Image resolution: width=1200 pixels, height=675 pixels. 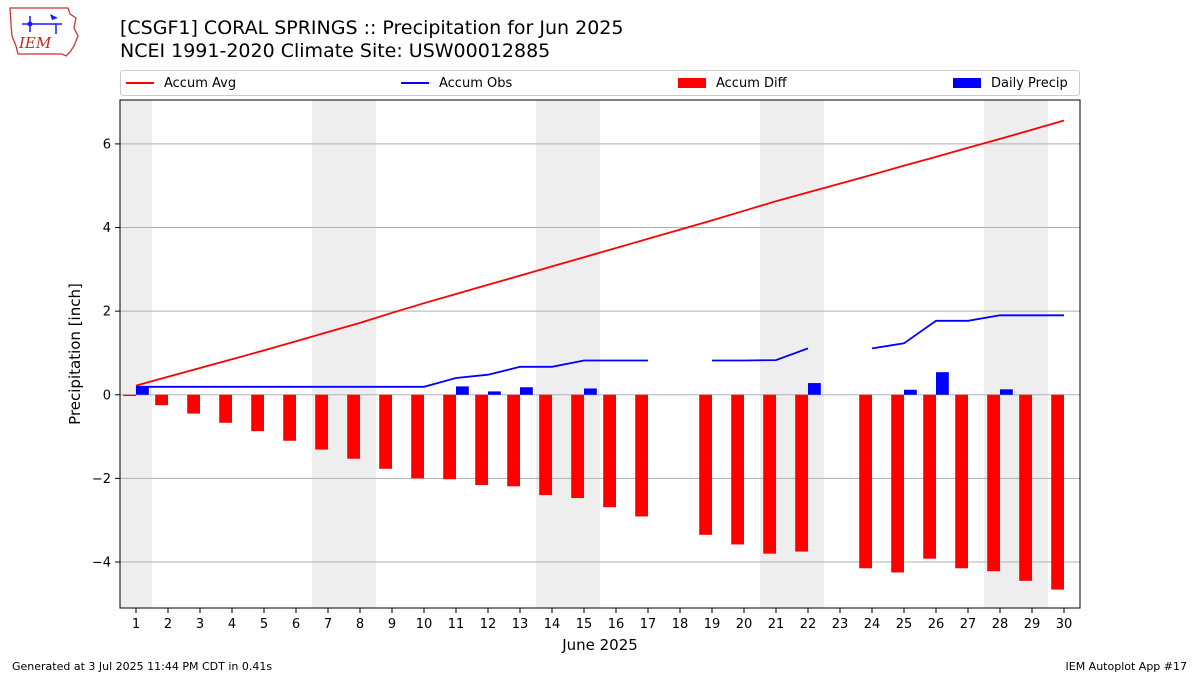 I want to click on chart-subtitle: NCEI 1991-2020 Climate Site: USW00012885, so click(x=335, y=51).